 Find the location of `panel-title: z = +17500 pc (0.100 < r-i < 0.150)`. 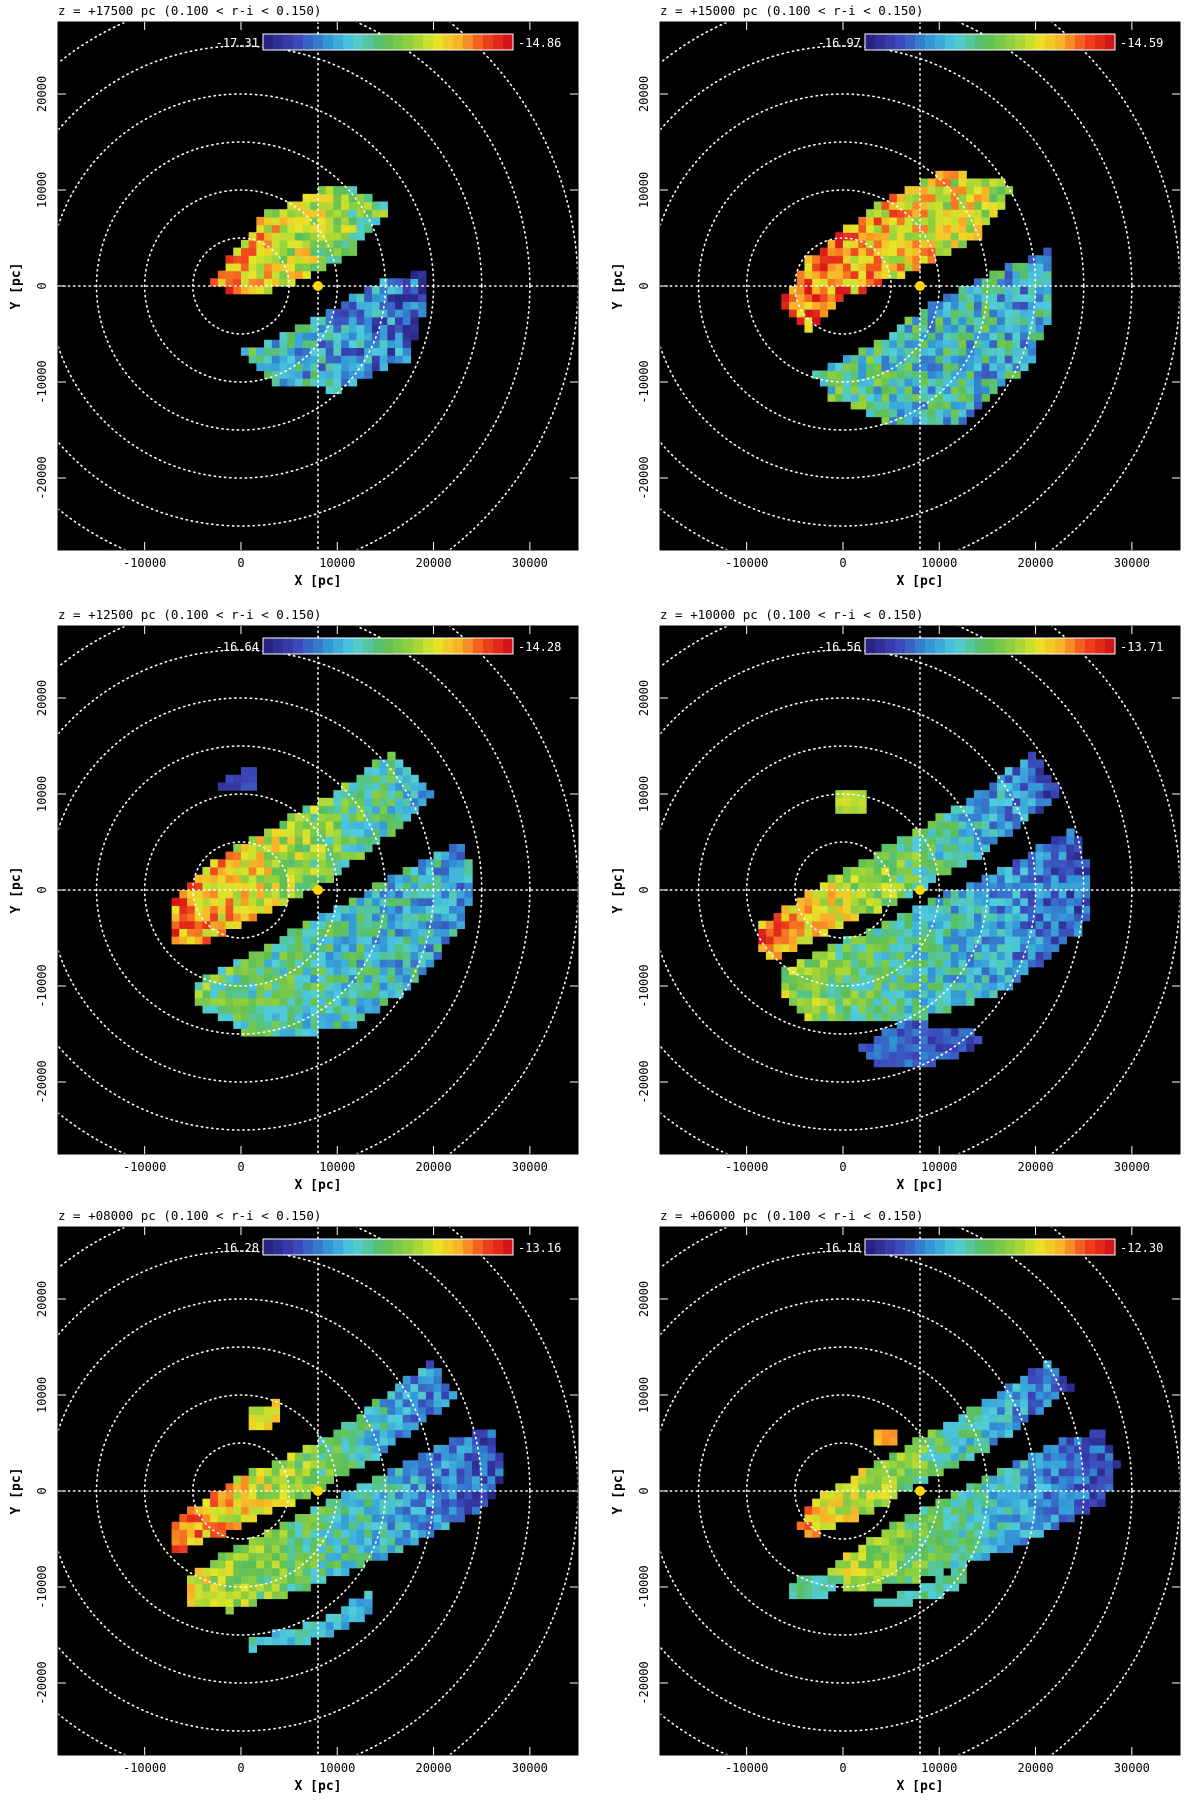

panel-title: z = +17500 pc (0.100 < r-i < 0.150) is located at coordinates (189, 10).